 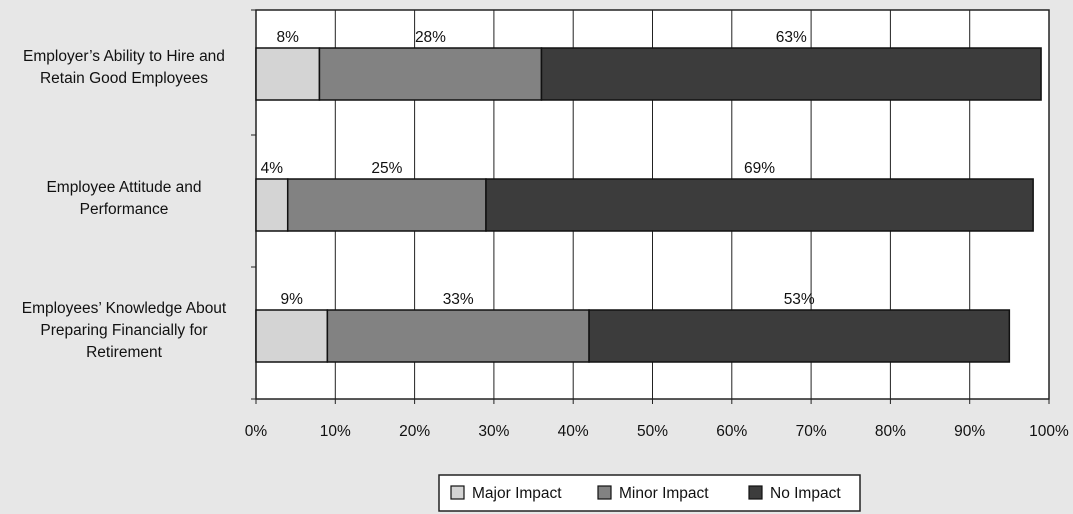 What do you see at coordinates (791, 37) in the screenshot?
I see `data-label: 63%` at bounding box center [791, 37].